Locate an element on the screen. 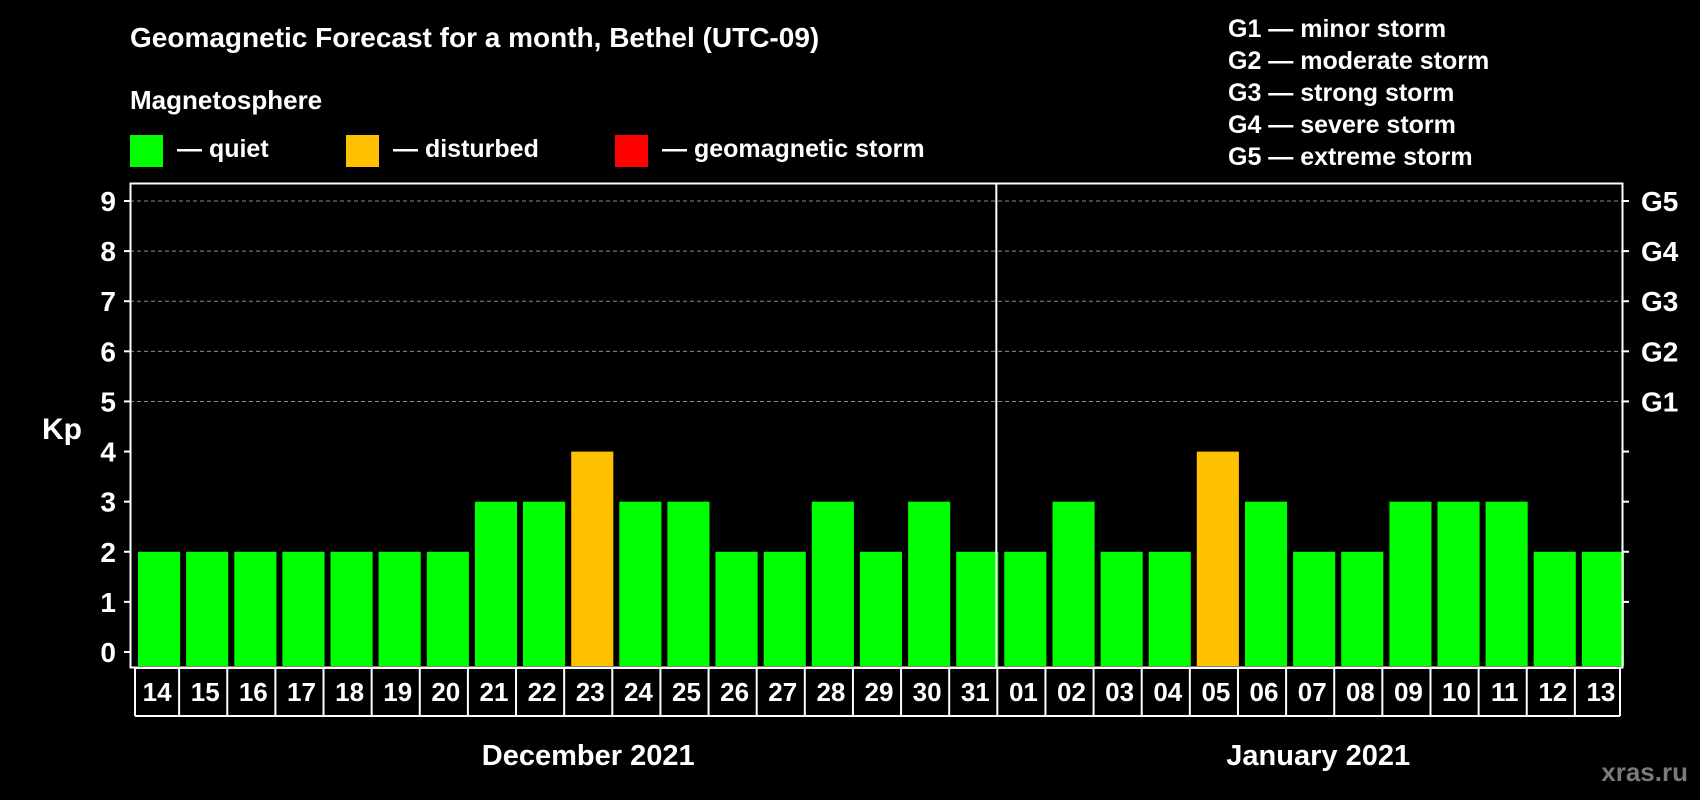  legend: — quiet — disturbed — geomagnetic storm is located at coordinates (527, 151).